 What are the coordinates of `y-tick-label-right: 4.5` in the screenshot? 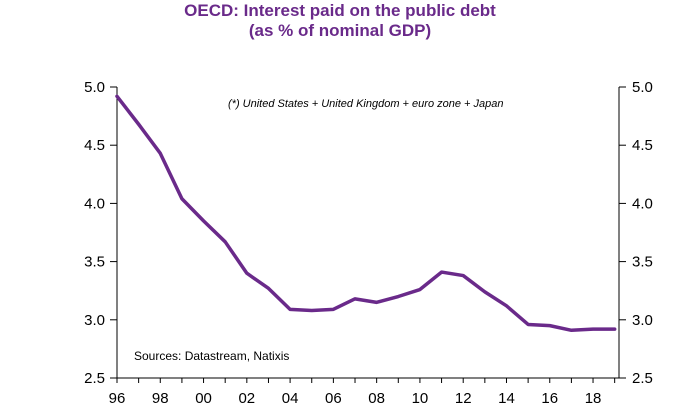 It's located at (642, 145).